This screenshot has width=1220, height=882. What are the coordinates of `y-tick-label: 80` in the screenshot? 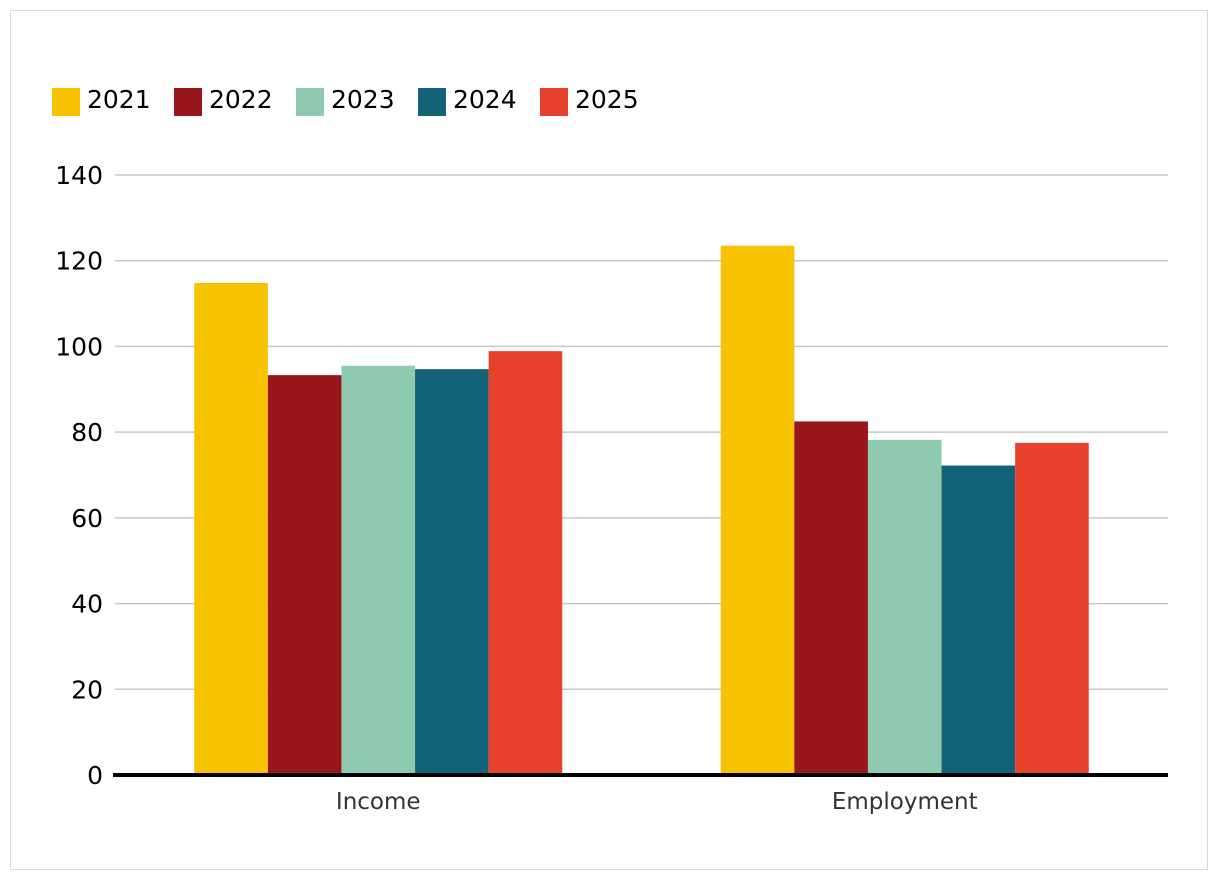 It's located at (87, 432).